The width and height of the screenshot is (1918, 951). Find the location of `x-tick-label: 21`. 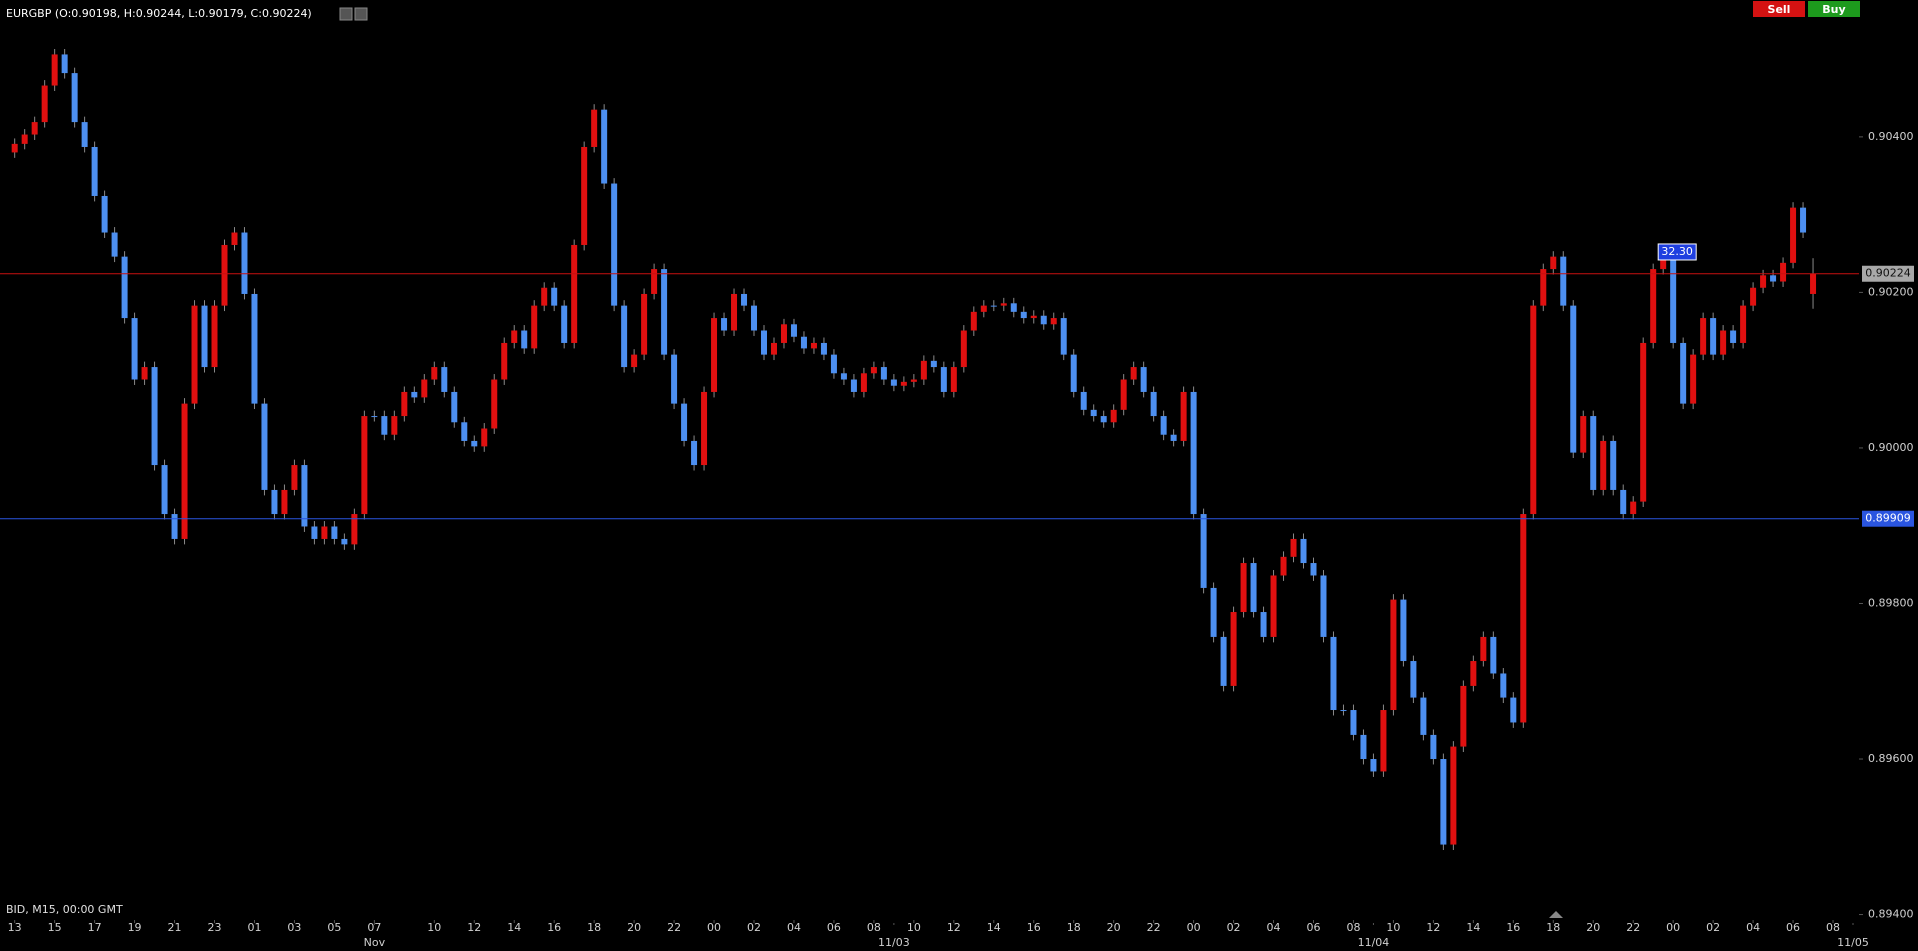

x-tick-label: 21 is located at coordinates (175, 927).